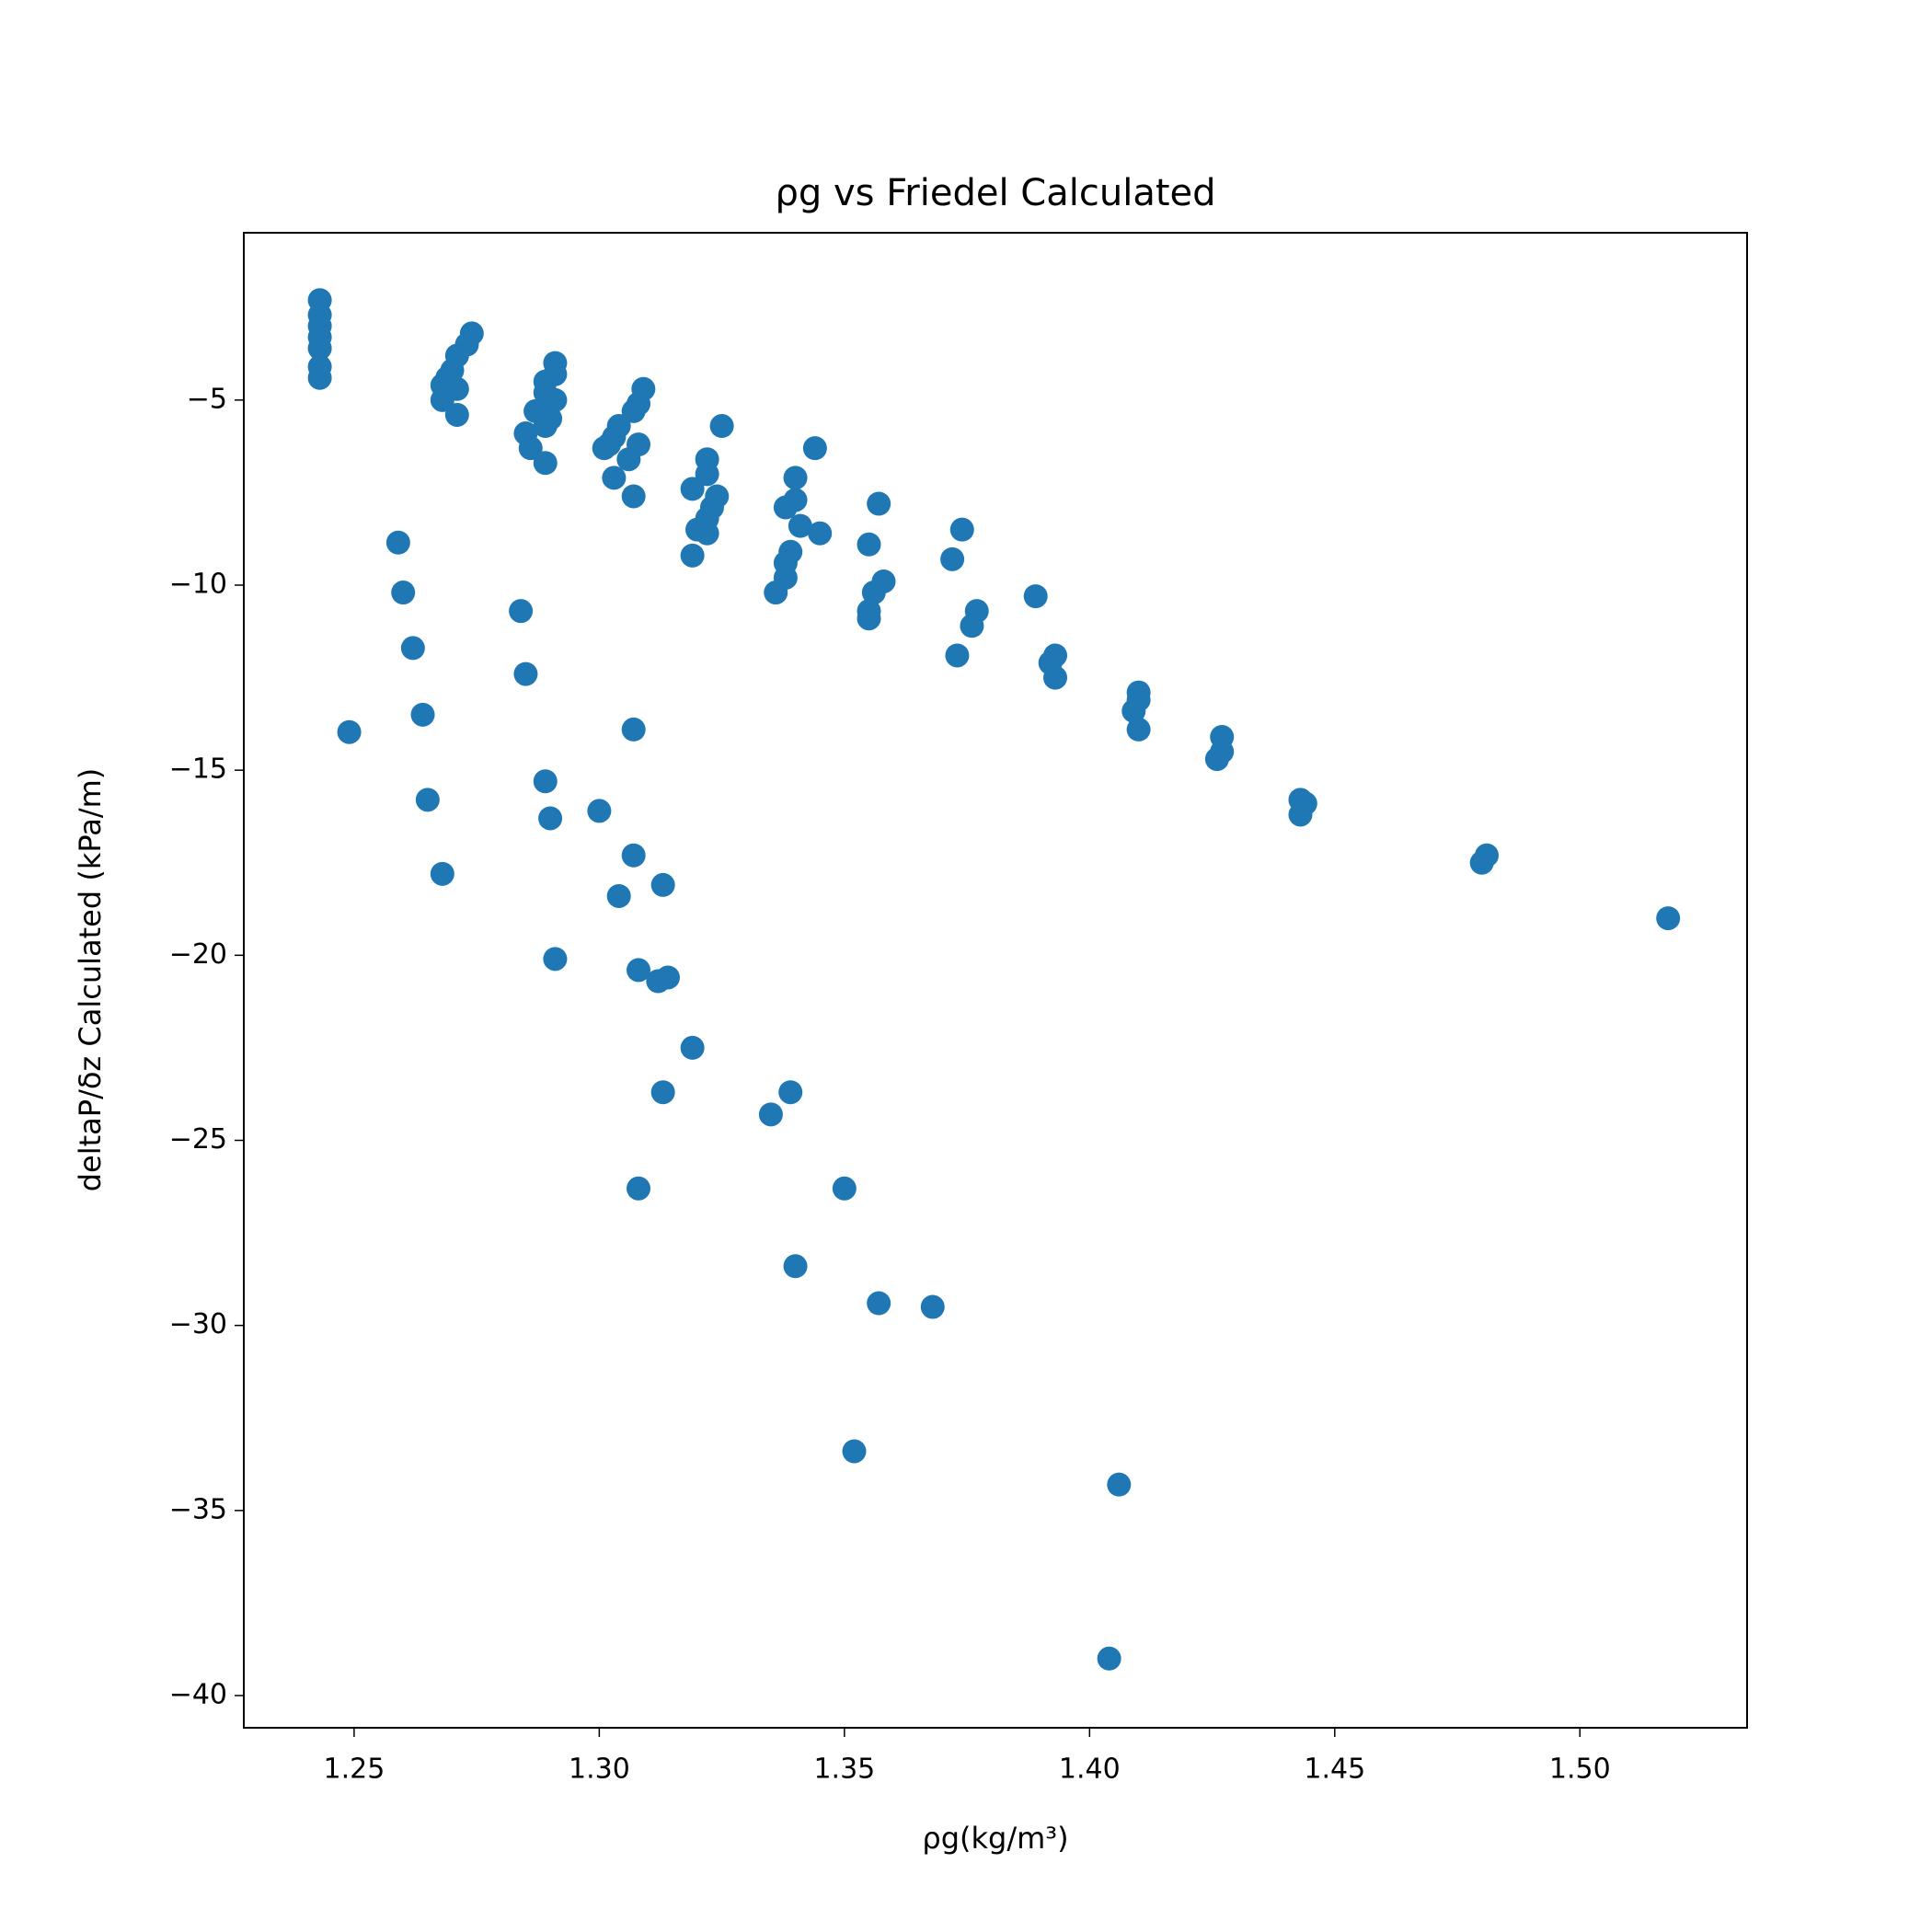  I want to click on y-tick-label: −15, so click(198, 769).